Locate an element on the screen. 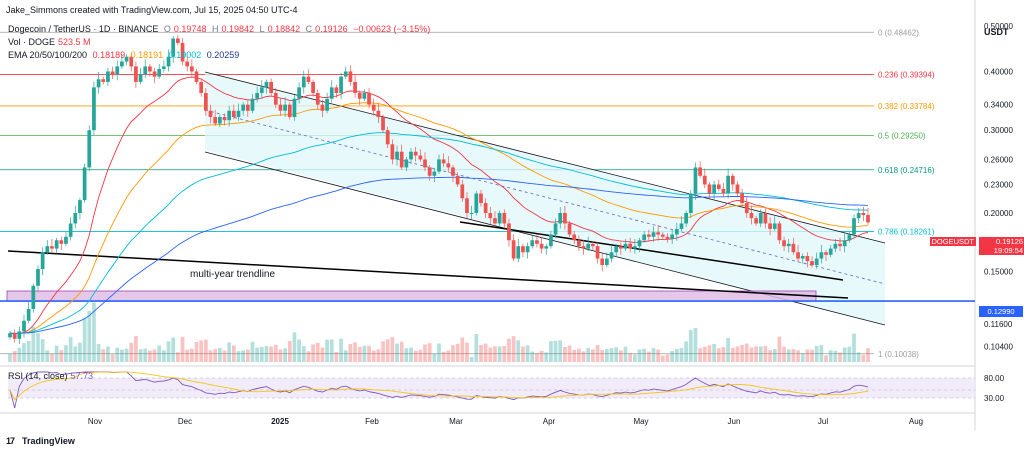 The width and height of the screenshot is (1024, 454). tradingview-logo: 17 TradingView is located at coordinates (40, 441).